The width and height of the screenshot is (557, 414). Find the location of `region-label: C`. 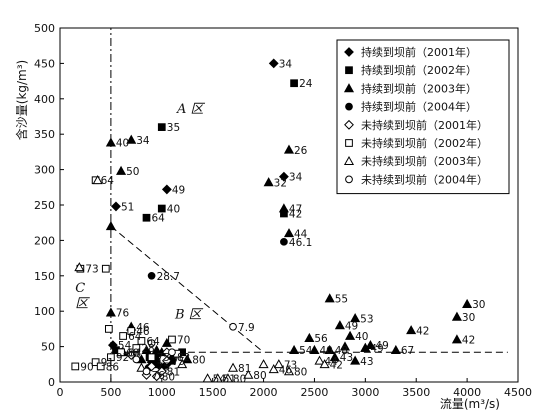

region-label: C is located at coordinates (80, 288).